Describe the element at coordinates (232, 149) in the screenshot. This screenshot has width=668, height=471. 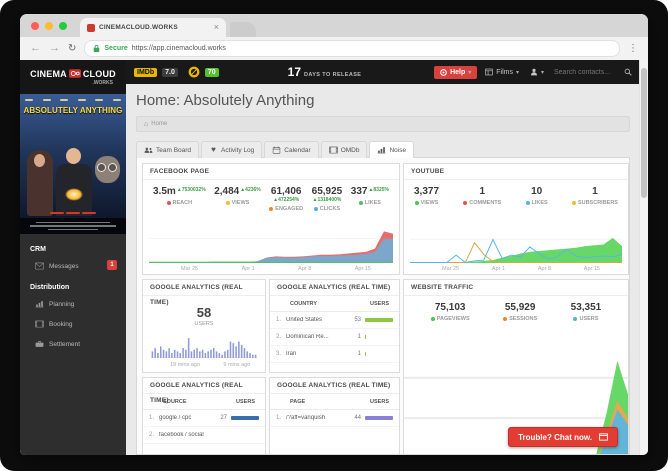
I see `tab-activity-log: ♥ Activity Log` at that location.